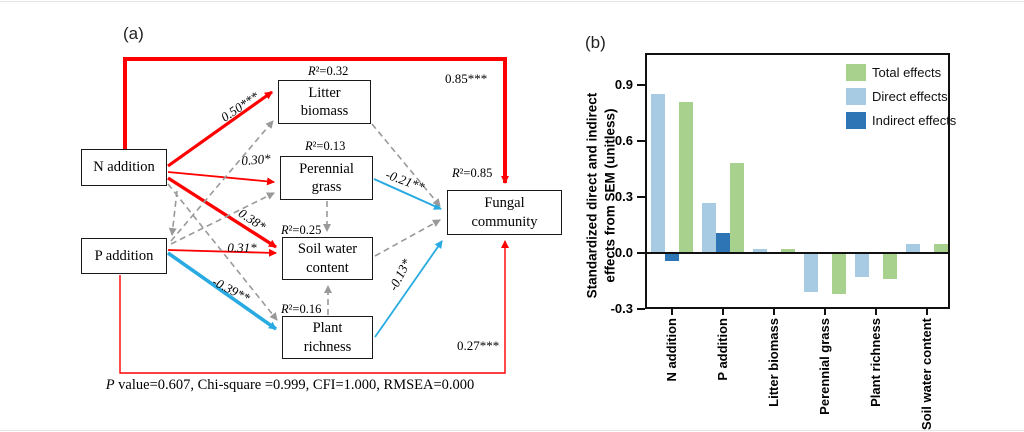 This screenshot has height=432, width=1024. Describe the element at coordinates (478, 345) in the screenshot. I see `path-label-p-to-fungal: 0.27***` at that location.